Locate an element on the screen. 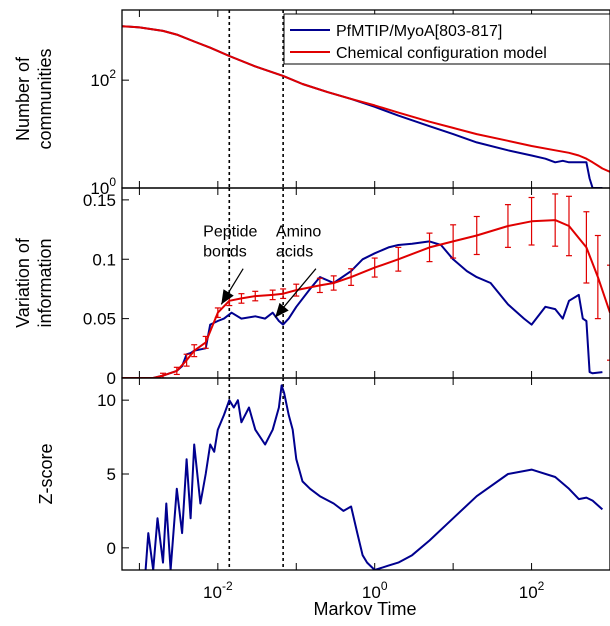  legend-entry-1: PfMTIP/MyoA[803-817] is located at coordinates (419, 31).